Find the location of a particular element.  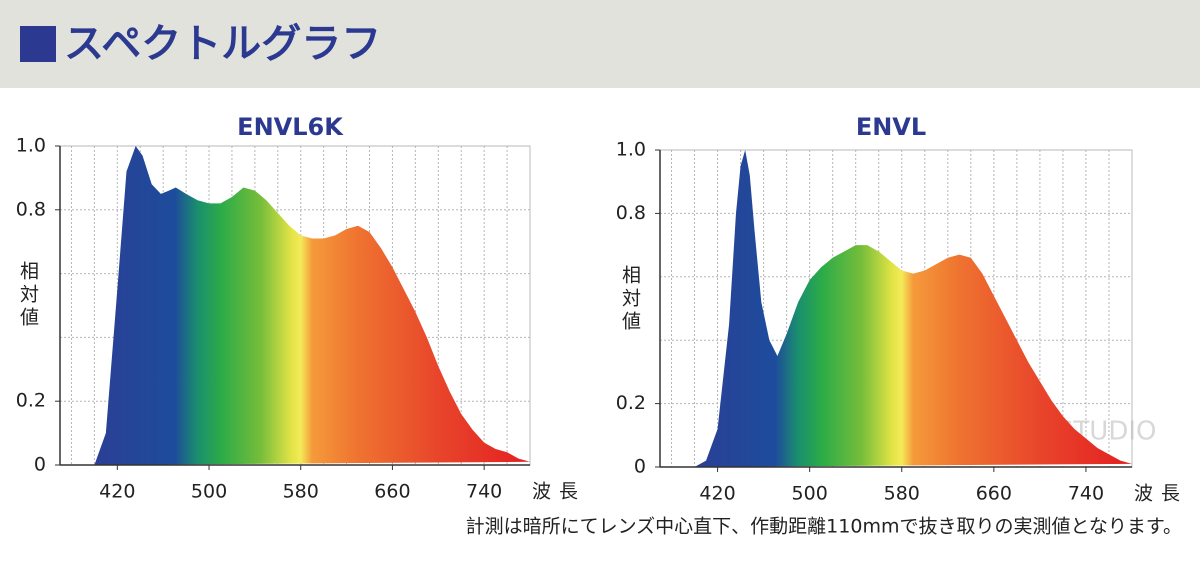

chart-title: ENVL6K is located at coordinates (290, 127).